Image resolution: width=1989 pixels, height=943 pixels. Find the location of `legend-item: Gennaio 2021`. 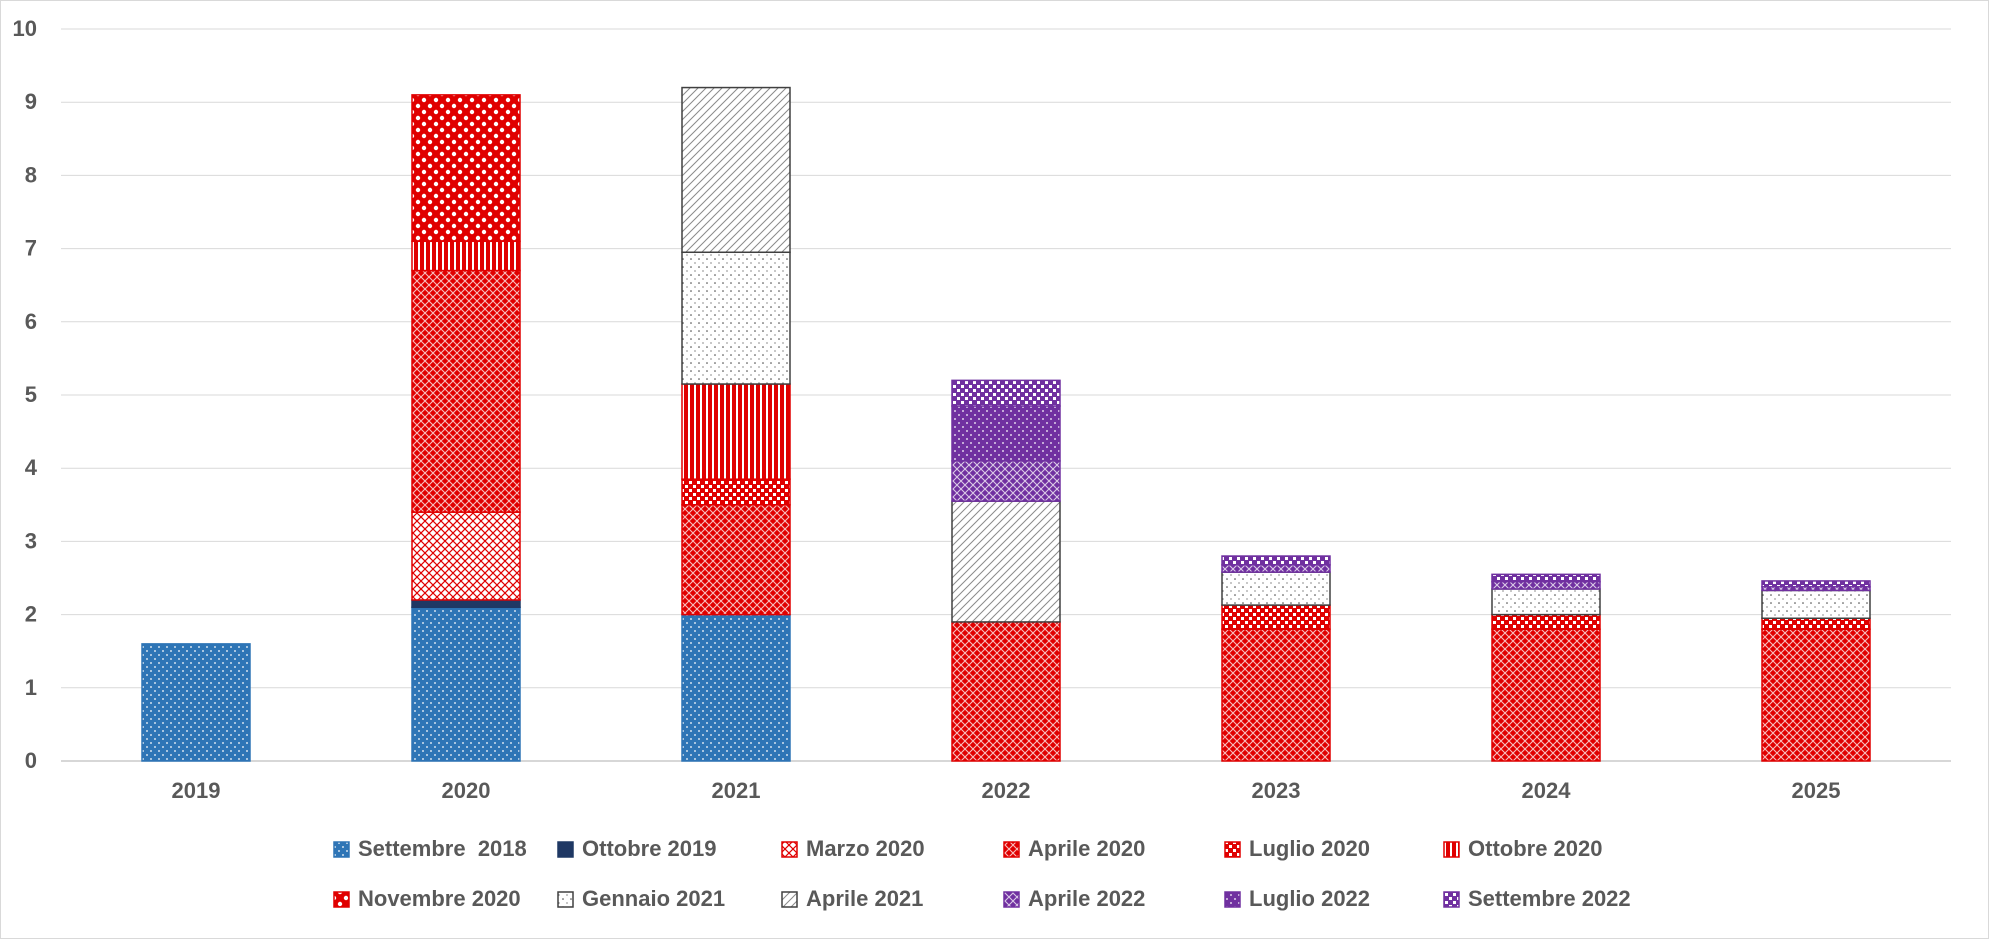

legend-item: Gennaio 2021 is located at coordinates (641, 898).